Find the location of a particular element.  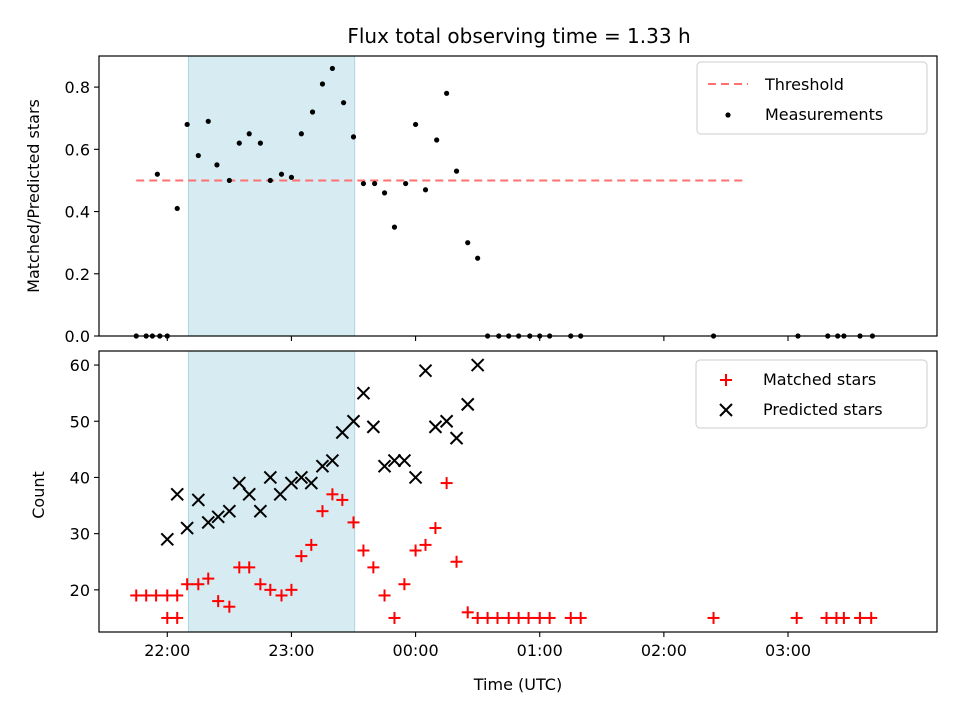

highlight-region is located at coordinates (271, 196).